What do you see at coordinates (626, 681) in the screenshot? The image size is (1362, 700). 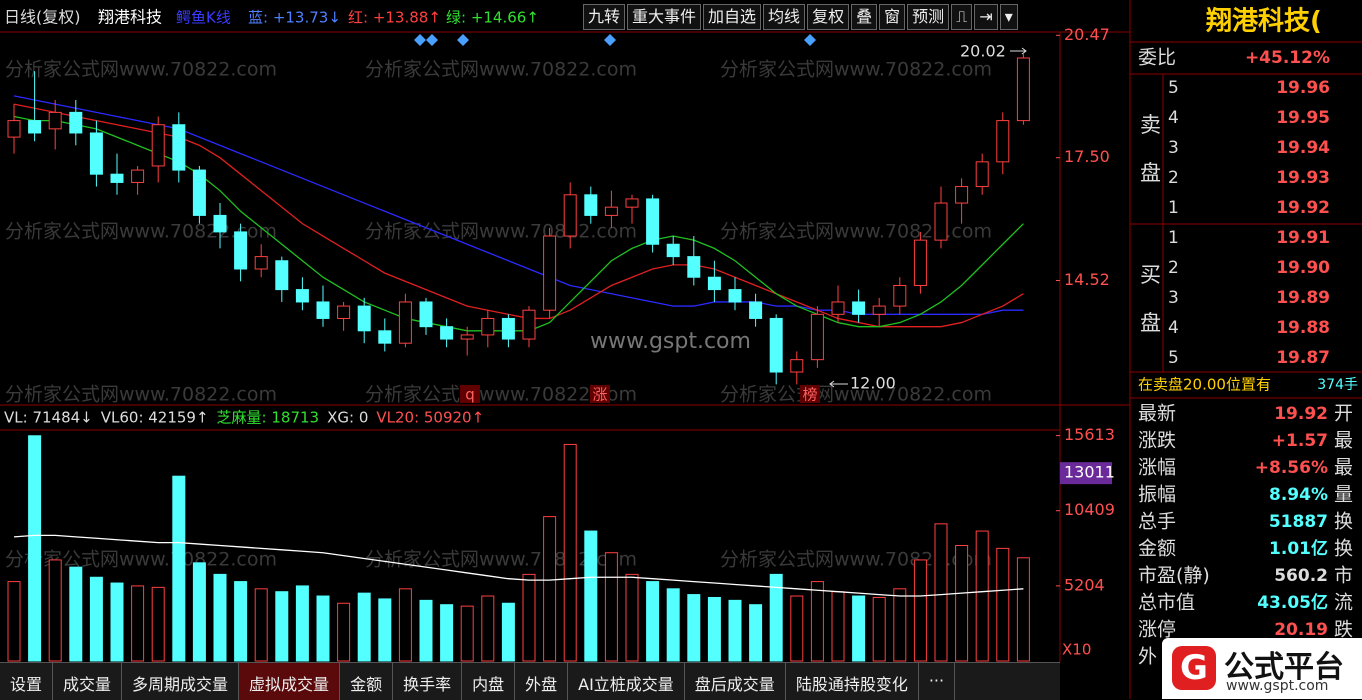 I see `tab: AI立桩成交量` at bounding box center [626, 681].